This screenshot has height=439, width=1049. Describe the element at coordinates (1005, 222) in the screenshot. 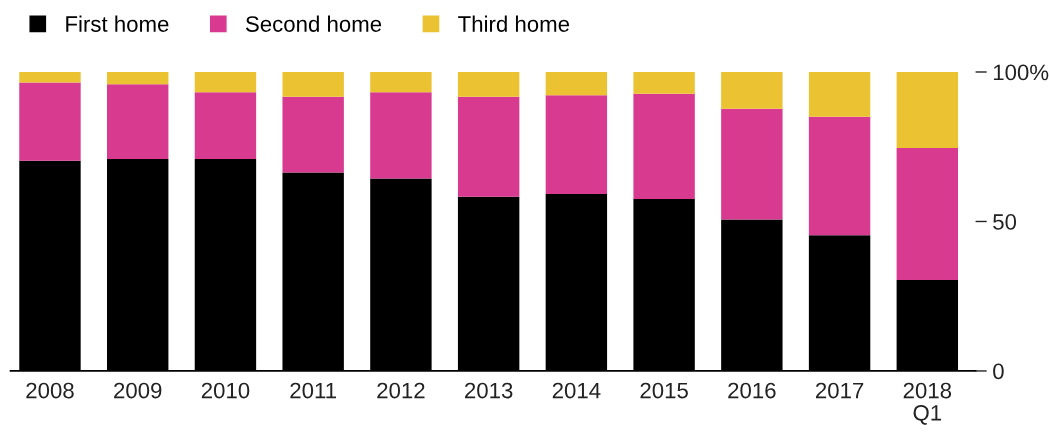

I see `y-tick-label: 50` at that location.